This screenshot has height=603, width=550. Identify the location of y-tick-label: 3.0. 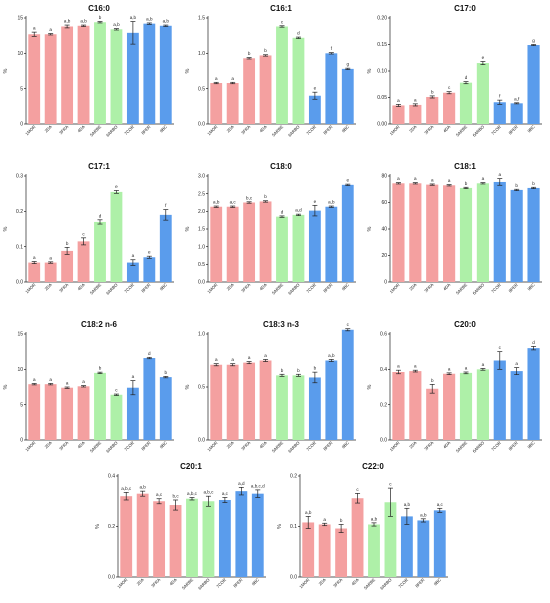
(201, 177).